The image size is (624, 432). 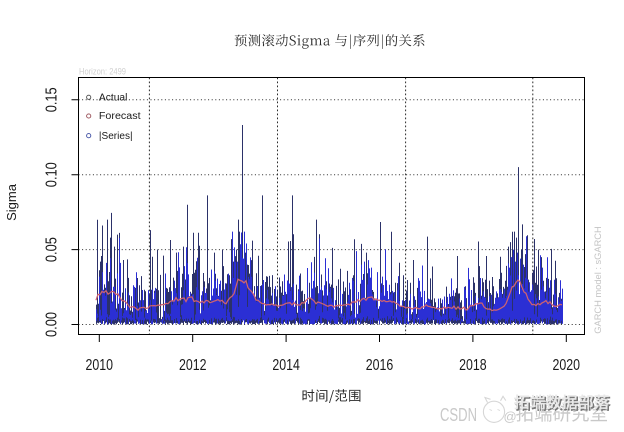 What do you see at coordinates (11, 202) in the screenshot?
I see `svg-text: Sigma` at bounding box center [11, 202].